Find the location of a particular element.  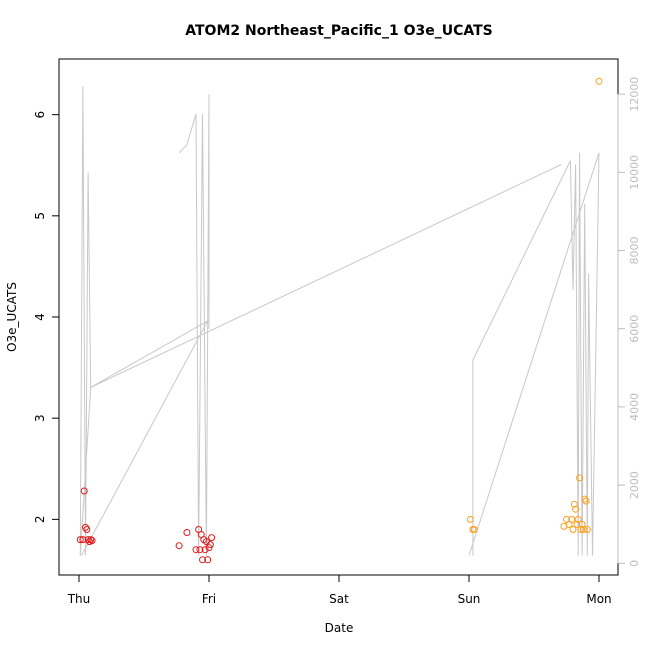

y-axis: 2 3 4 5 6 is located at coordinates (46, 317).